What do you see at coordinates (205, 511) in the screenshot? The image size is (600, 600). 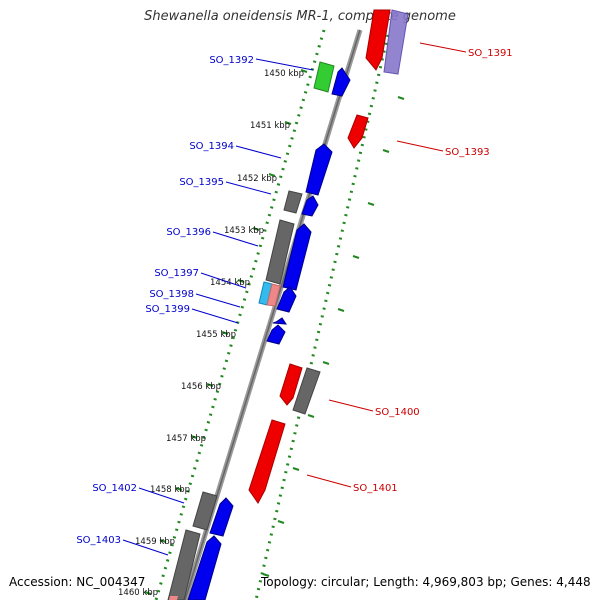 I see `gene-so1402-grey` at bounding box center [205, 511].